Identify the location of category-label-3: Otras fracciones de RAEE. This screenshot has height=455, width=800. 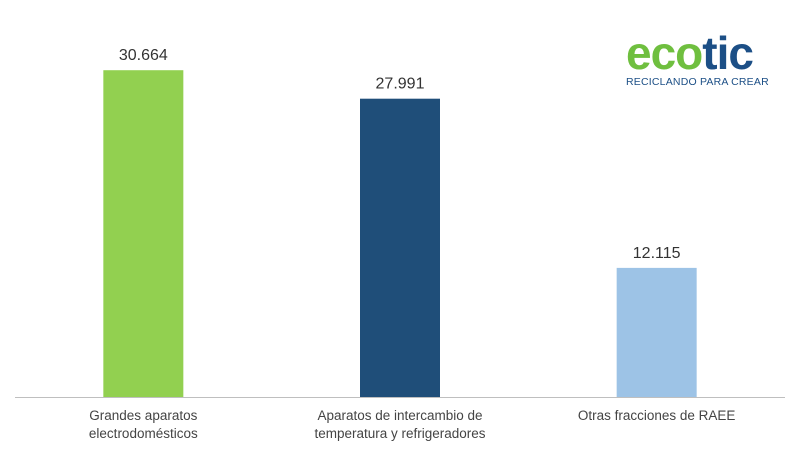
(657, 415).